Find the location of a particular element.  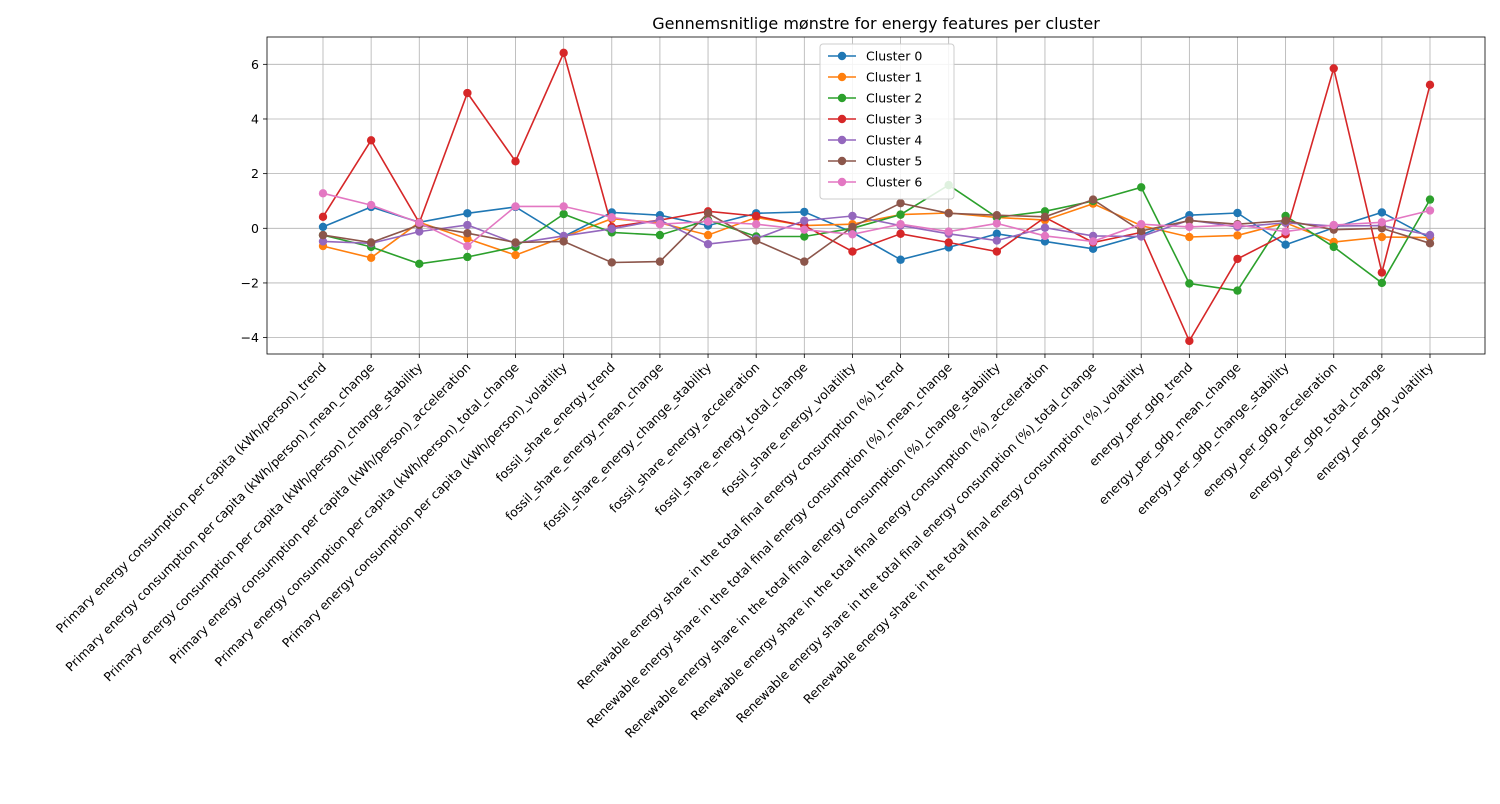

legend-label: Cluster 5 is located at coordinates (894, 161).